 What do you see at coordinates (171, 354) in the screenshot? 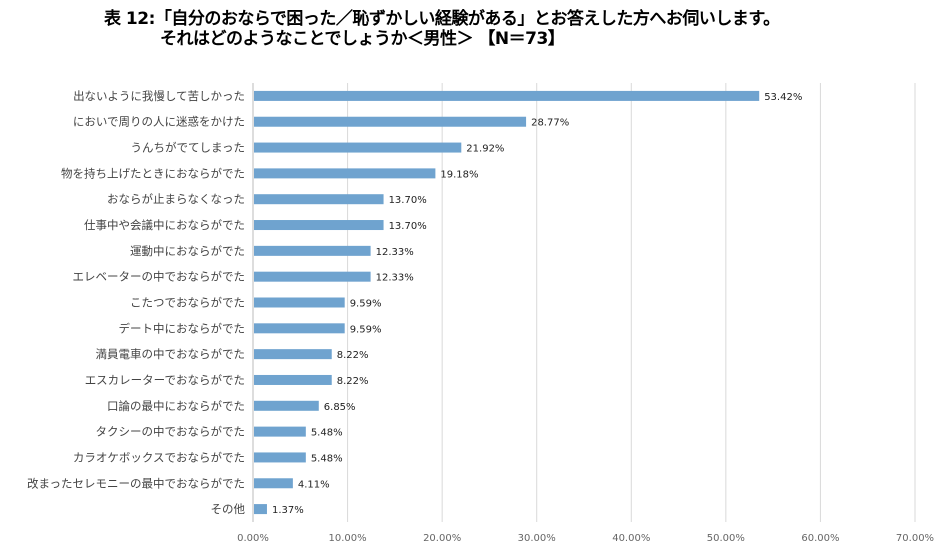
I see `category-label: 満員電車の中でおならがでた` at bounding box center [171, 354].